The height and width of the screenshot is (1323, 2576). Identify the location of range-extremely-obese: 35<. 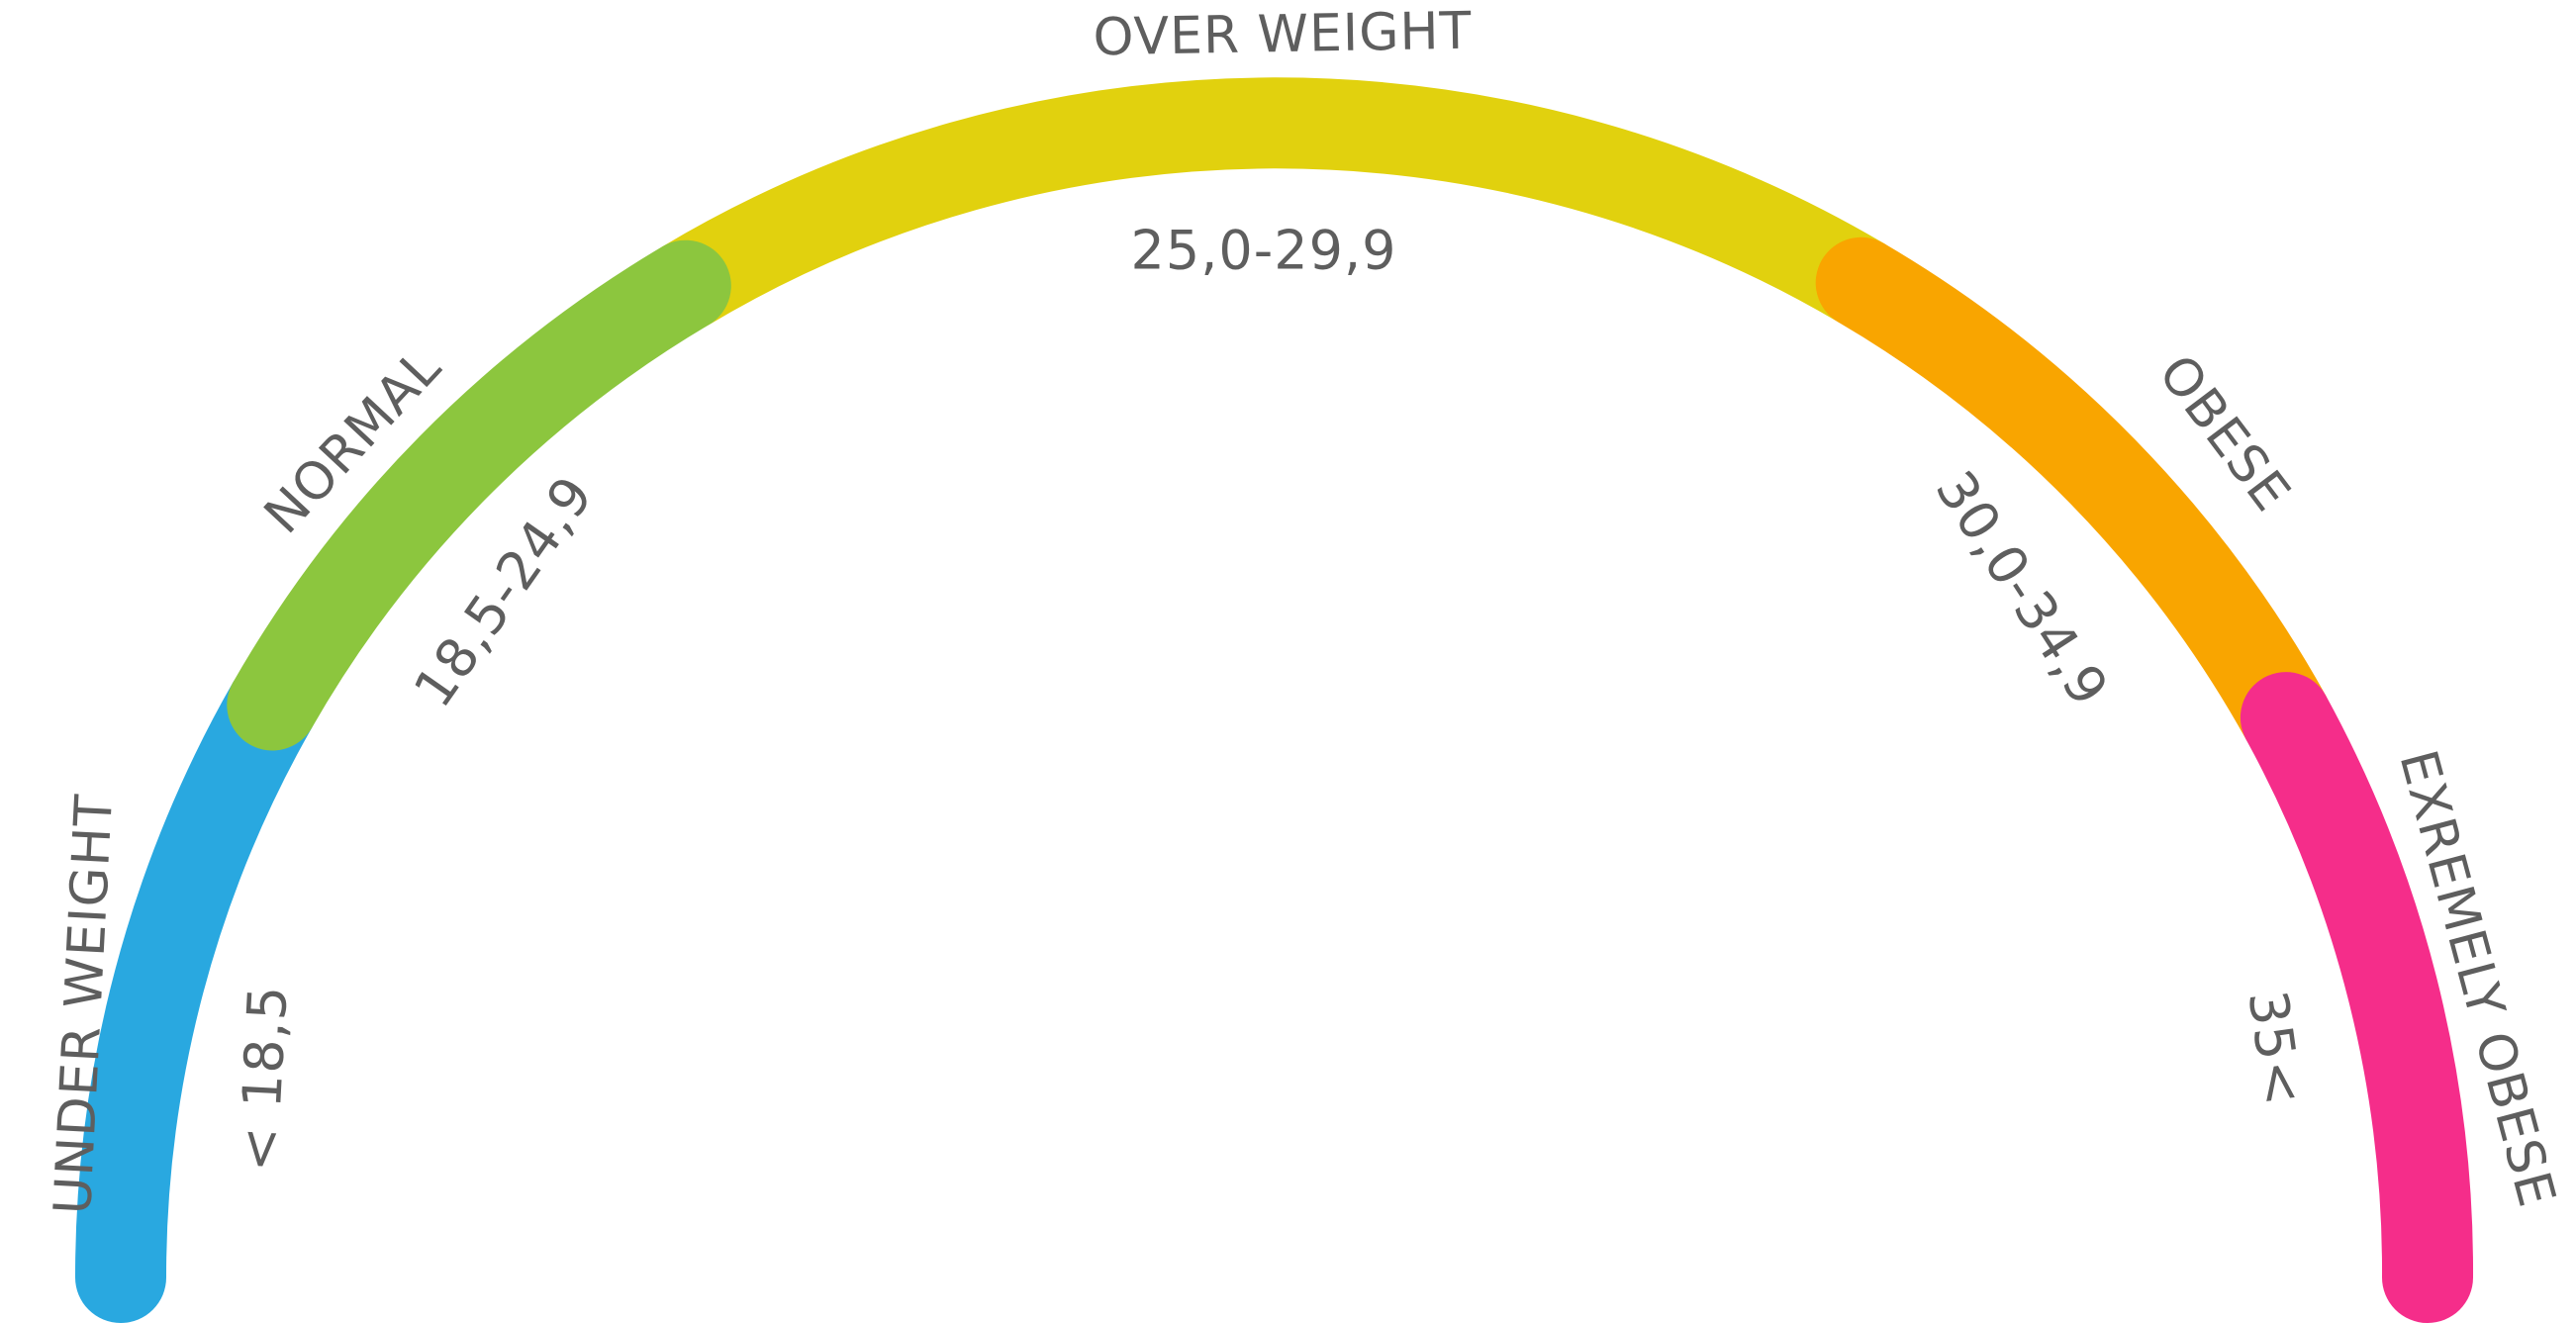
(2275, 1049).